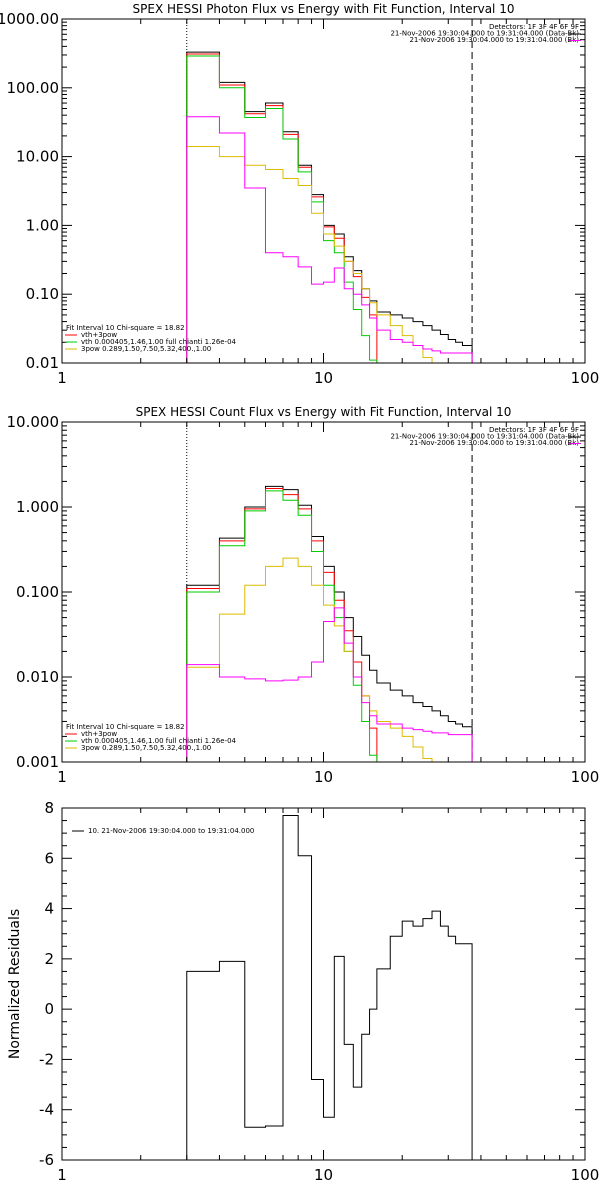 The height and width of the screenshot is (1204, 600). I want to click on y-tick-label: 1000.00, so click(29, 19).